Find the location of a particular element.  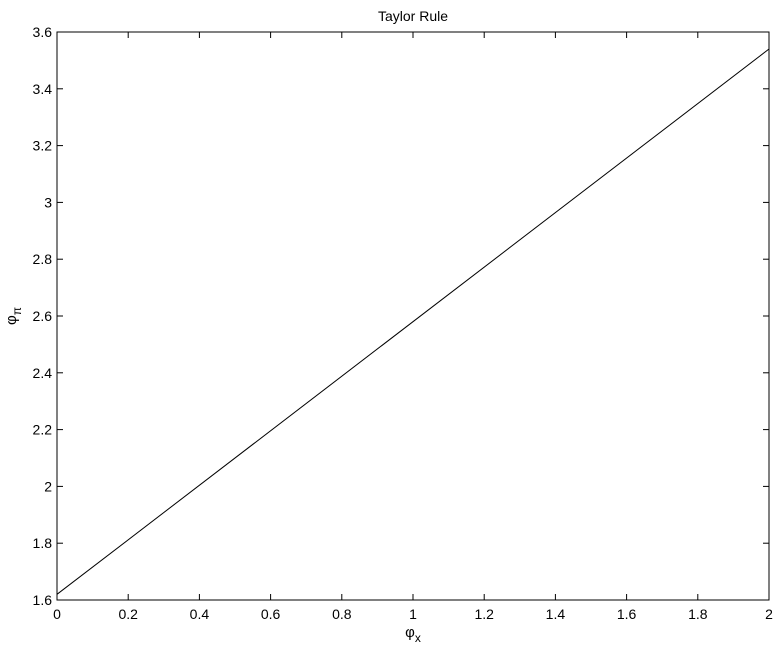

x-axis-label-symbol: φ is located at coordinates (410, 632).